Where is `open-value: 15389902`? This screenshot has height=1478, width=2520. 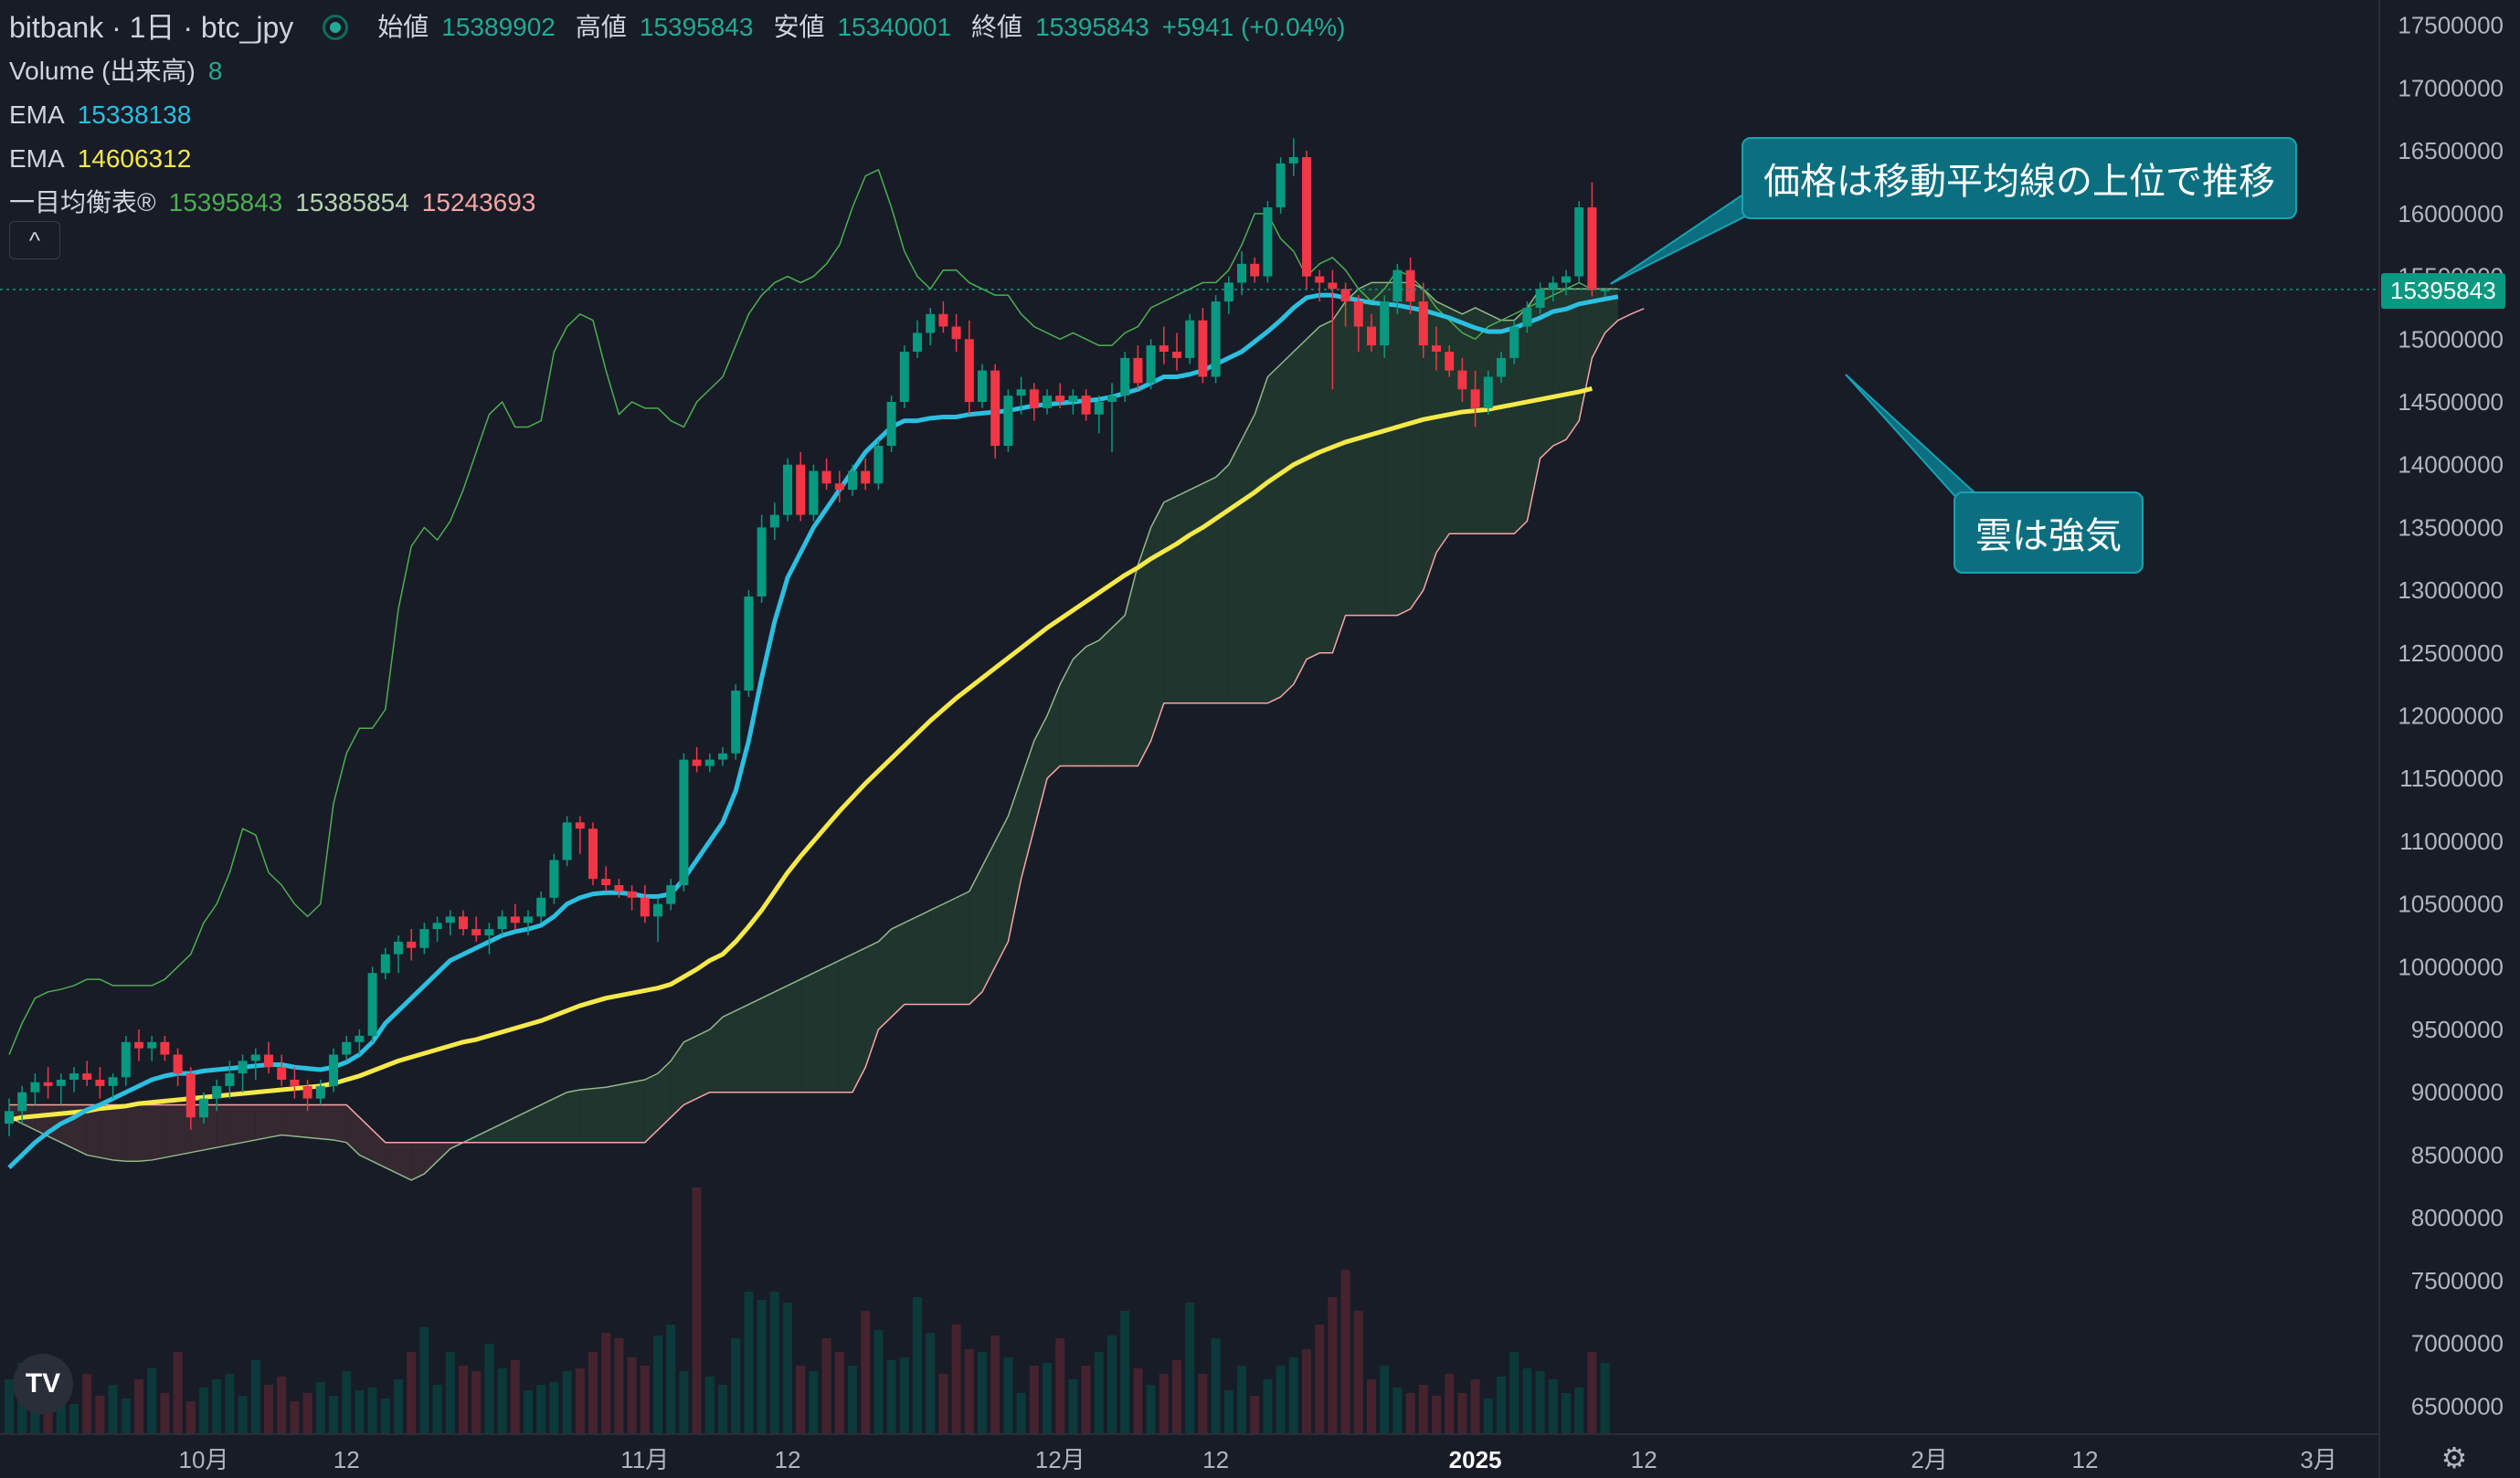
open-value: 15389902 is located at coordinates (499, 27).